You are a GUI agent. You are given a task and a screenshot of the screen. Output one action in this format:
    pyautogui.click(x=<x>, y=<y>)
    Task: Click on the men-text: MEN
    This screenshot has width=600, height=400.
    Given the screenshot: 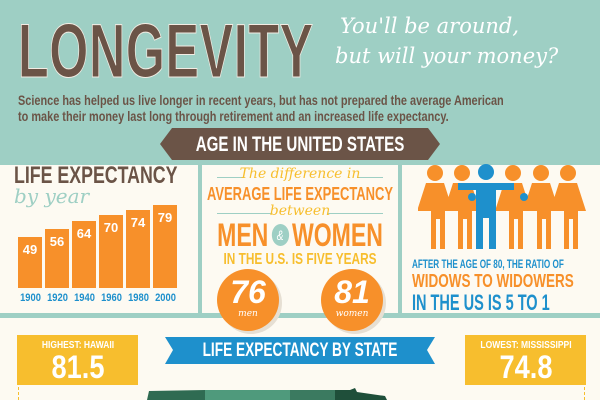 What is the action you would take?
    pyautogui.click(x=243, y=235)
    